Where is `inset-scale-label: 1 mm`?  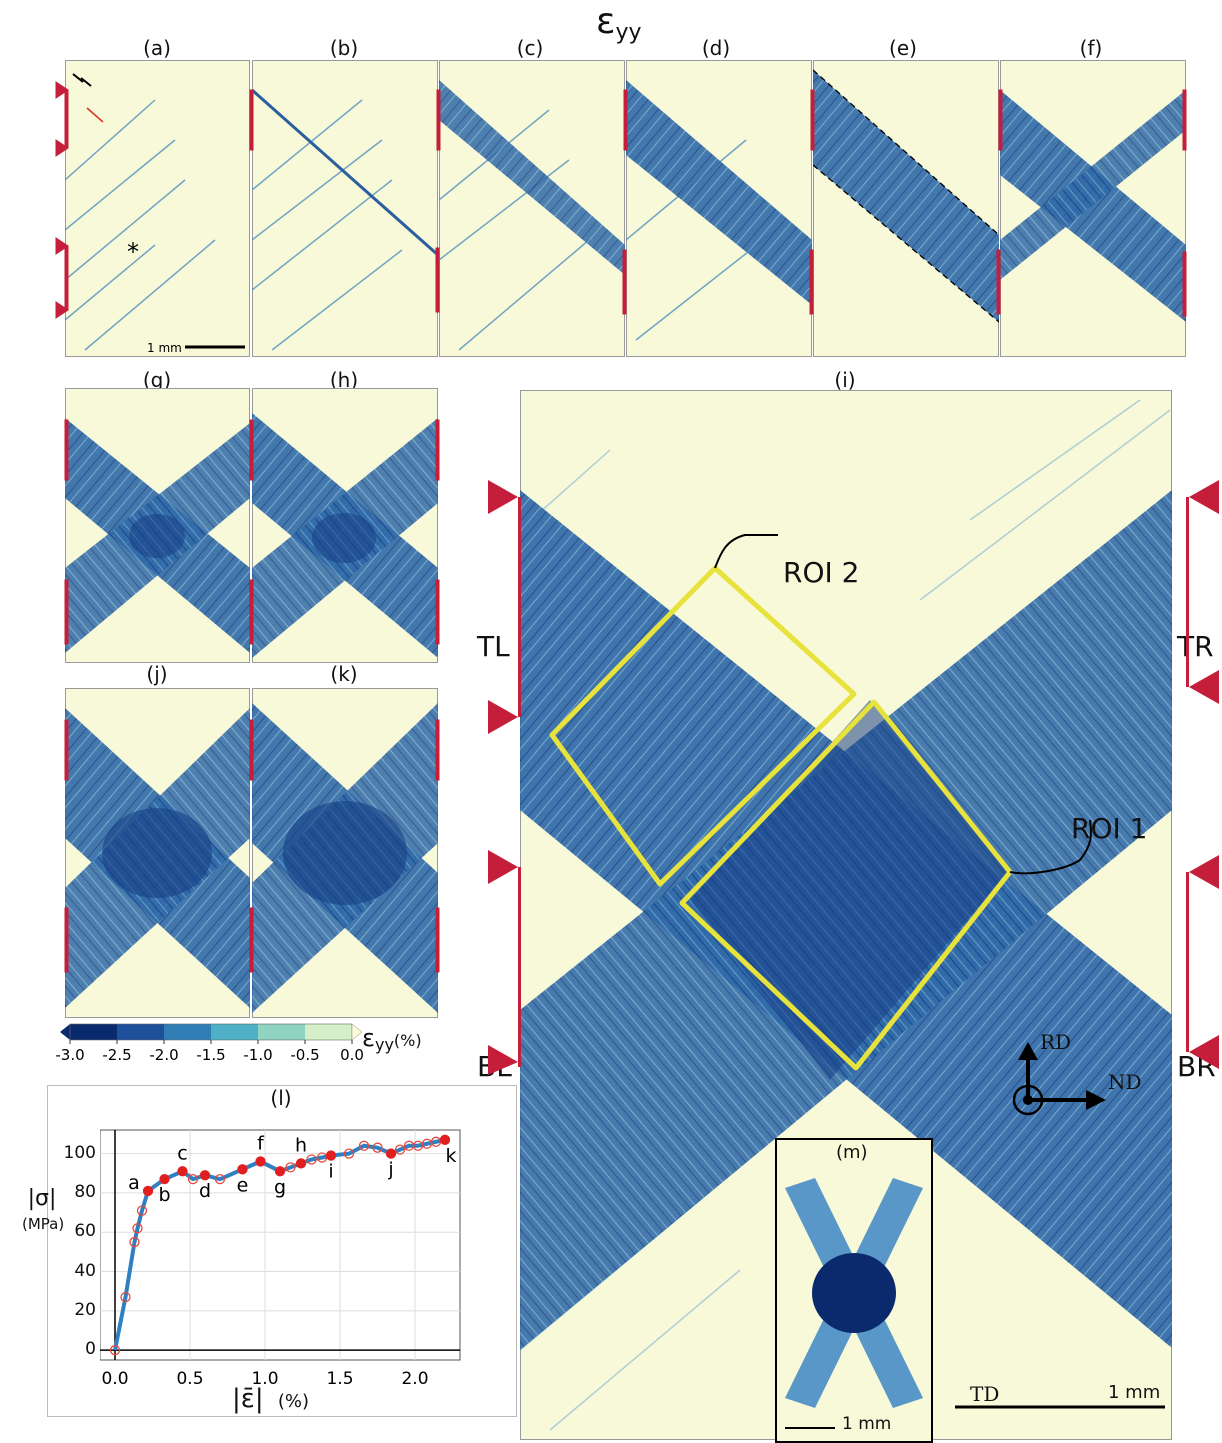 inset-scale-label: 1 mm is located at coordinates (867, 1424).